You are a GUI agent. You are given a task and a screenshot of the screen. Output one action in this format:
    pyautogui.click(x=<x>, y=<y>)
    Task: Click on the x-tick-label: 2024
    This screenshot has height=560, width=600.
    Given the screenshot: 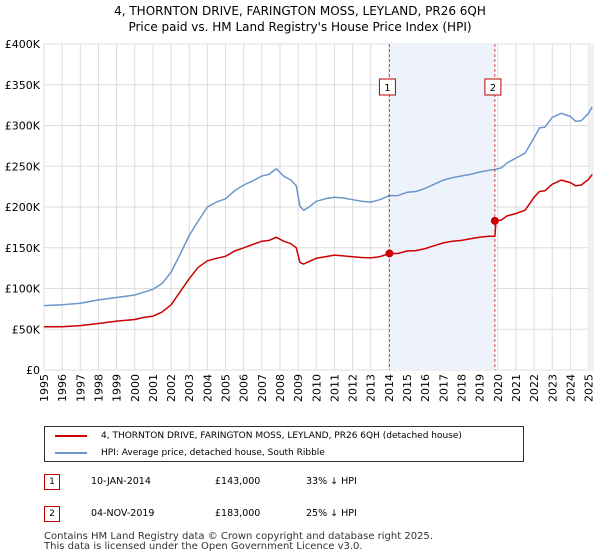 What is the action you would take?
    pyautogui.click(x=570, y=388)
    